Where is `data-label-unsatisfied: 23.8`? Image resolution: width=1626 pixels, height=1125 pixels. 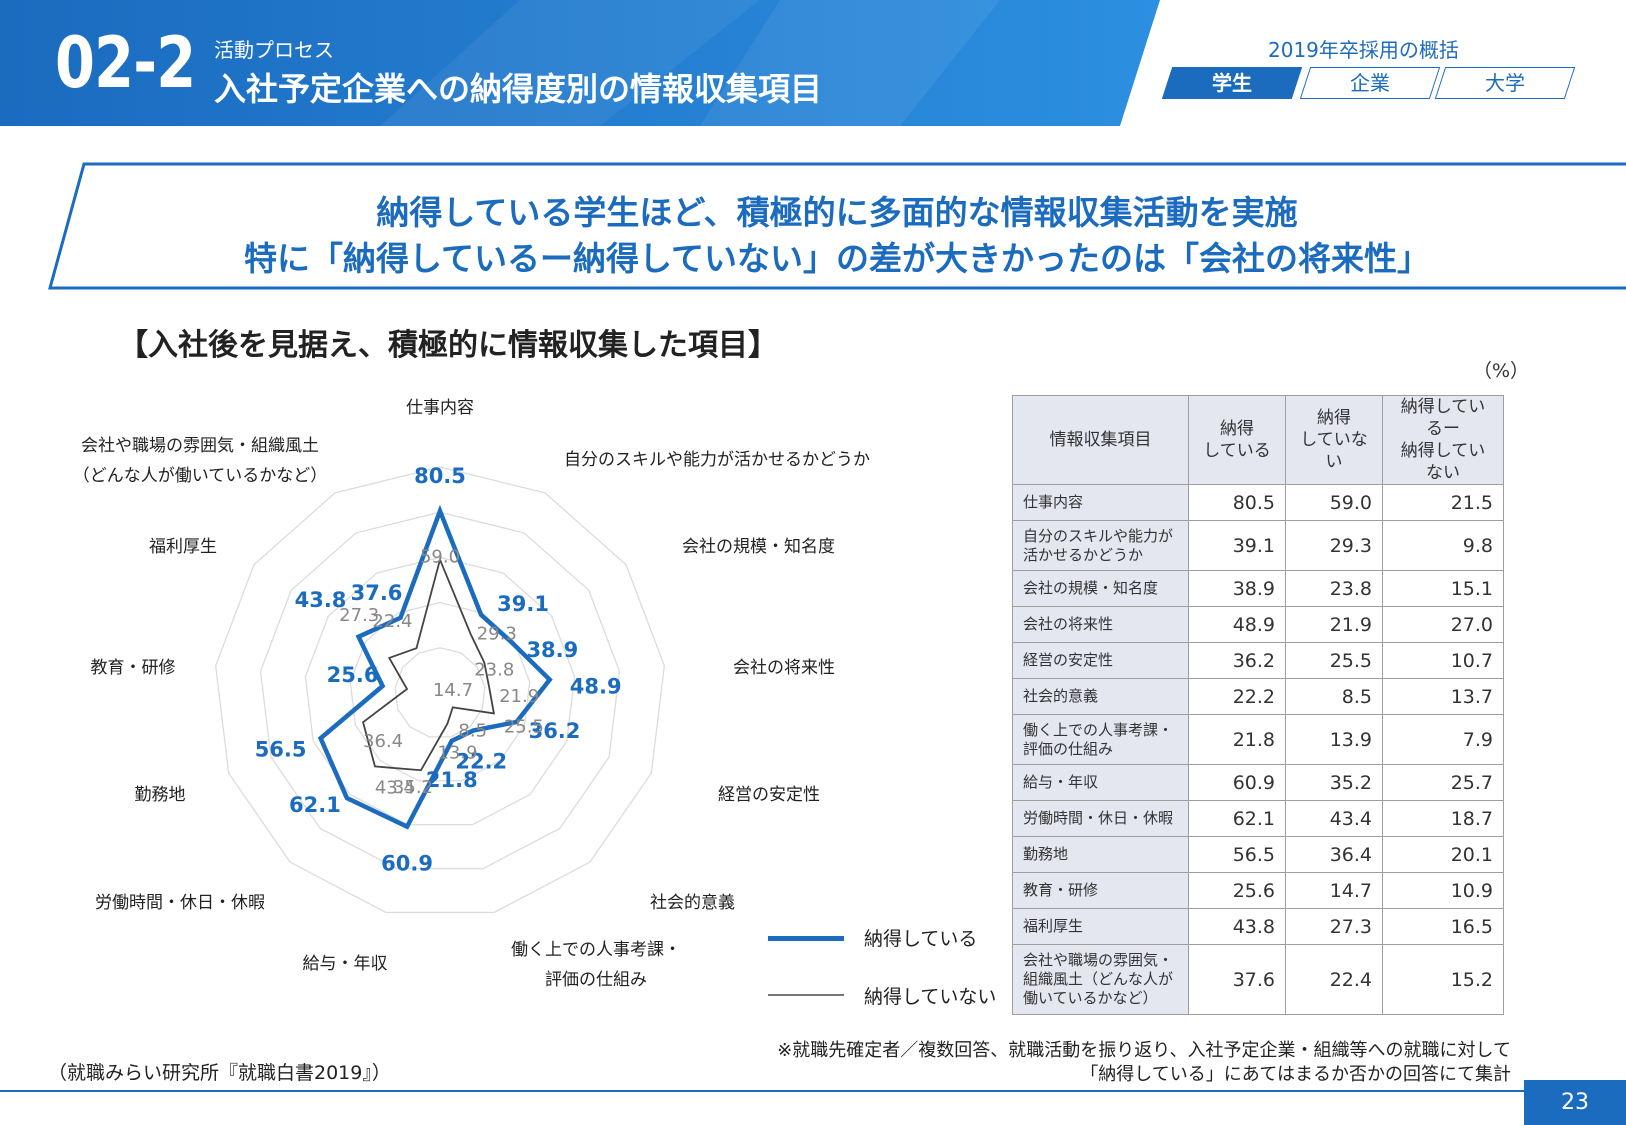 data-label-unsatisfied: 23.8 is located at coordinates (494, 669).